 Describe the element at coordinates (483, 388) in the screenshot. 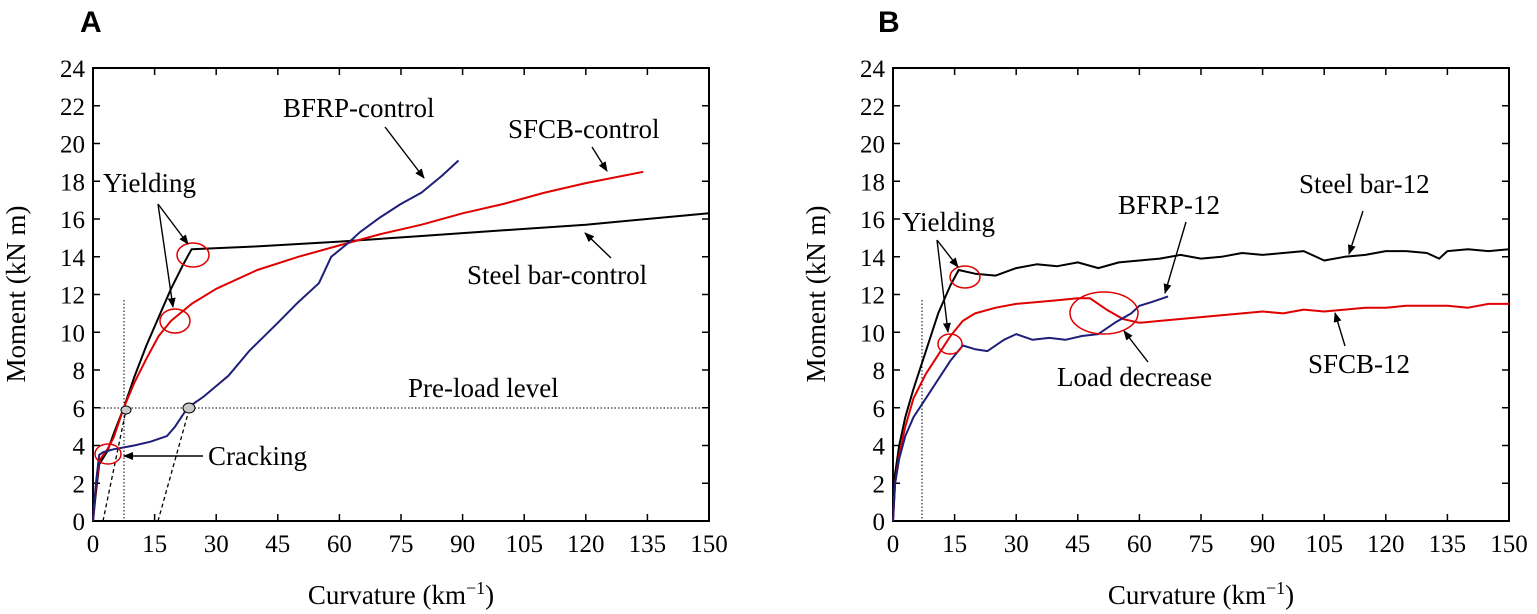

I see `annot-preload-level: Pre-load level` at that location.